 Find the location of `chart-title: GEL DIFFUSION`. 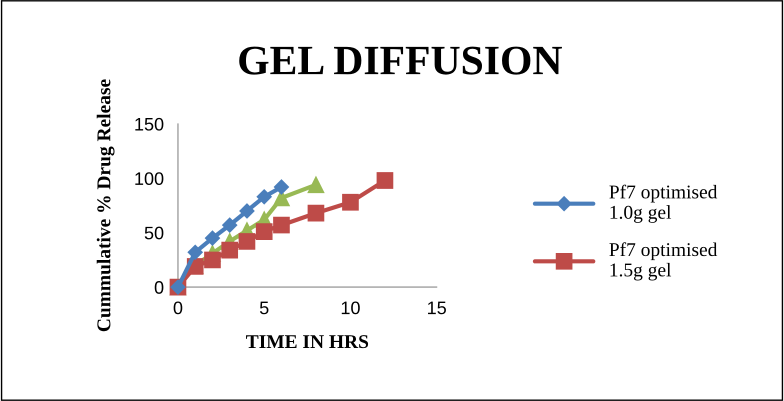

chart-title: GEL DIFFUSION is located at coordinates (400, 60).